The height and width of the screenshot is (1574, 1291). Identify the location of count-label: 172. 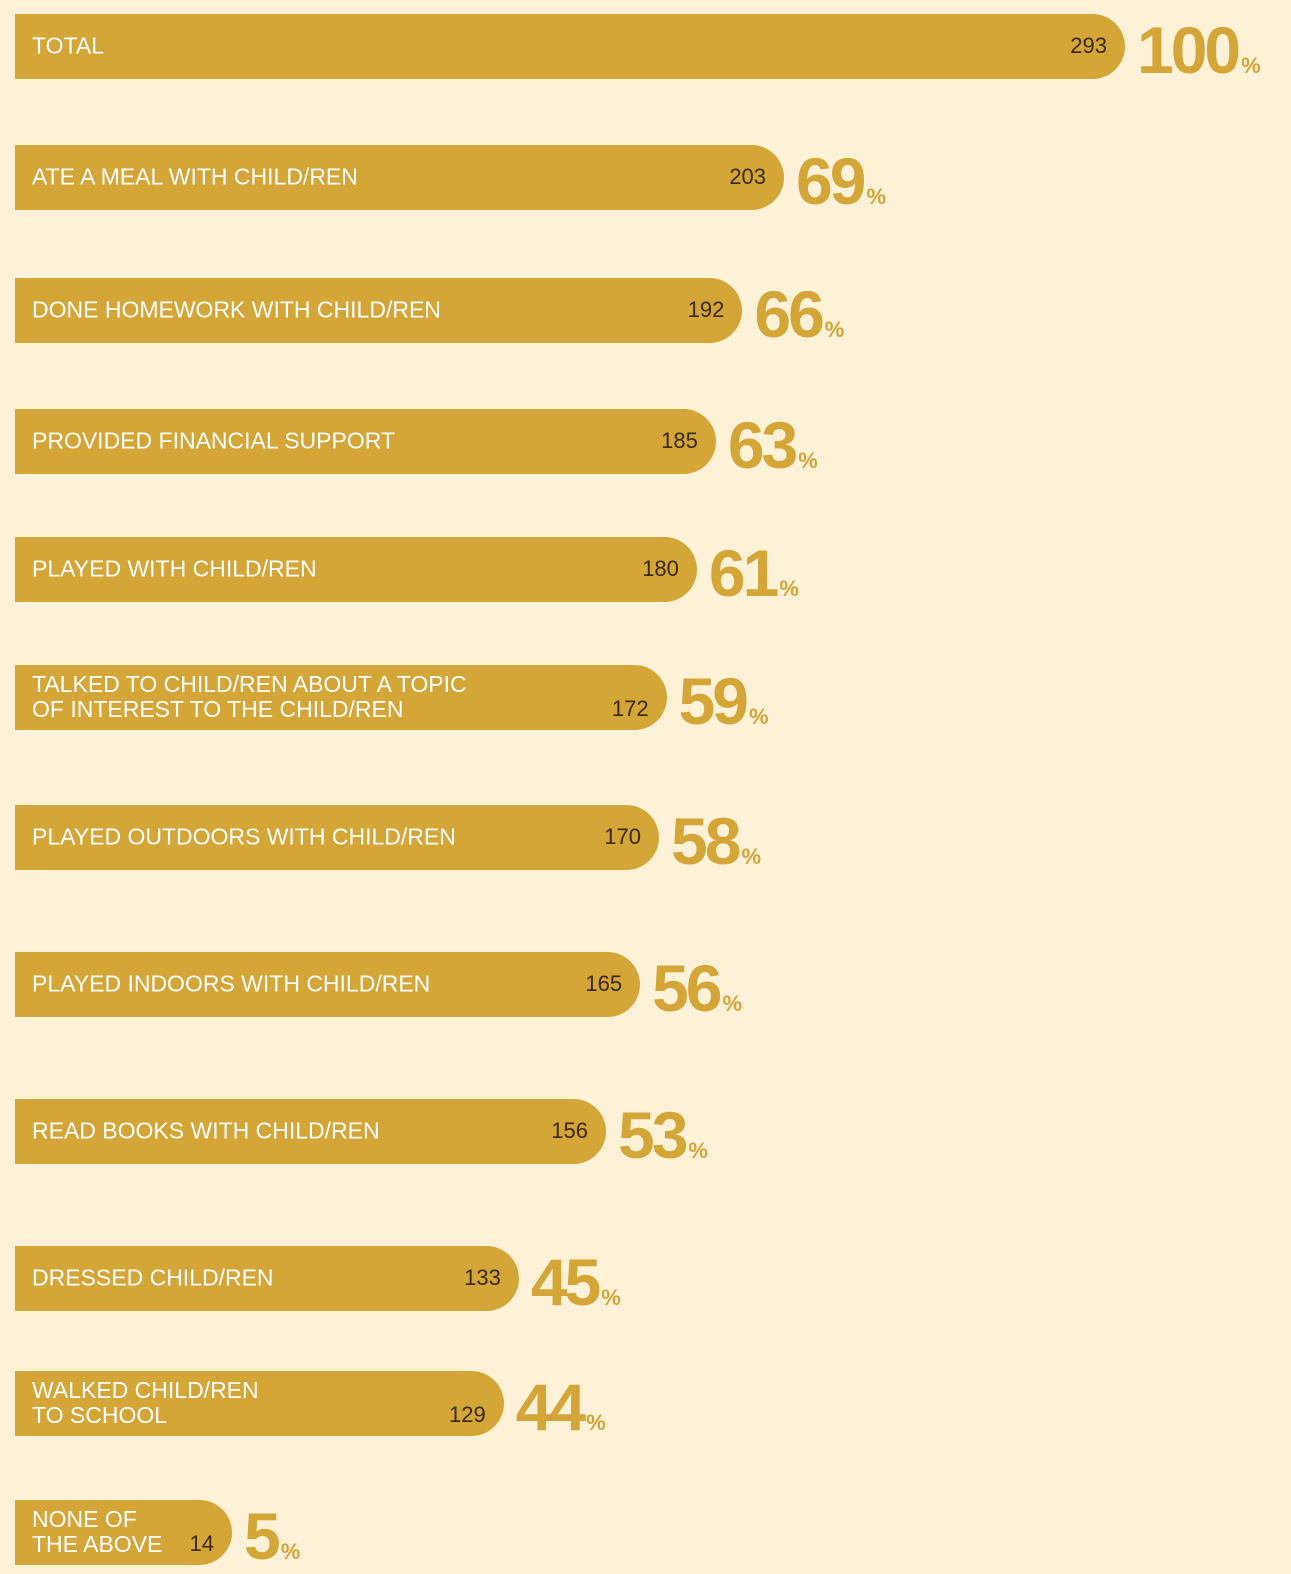
(630, 708).